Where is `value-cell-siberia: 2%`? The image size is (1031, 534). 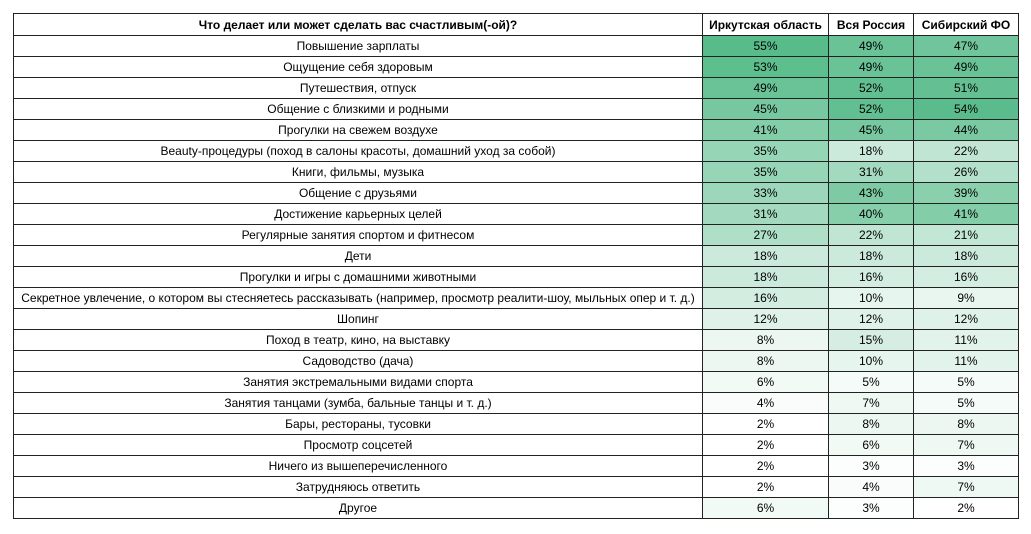 value-cell-siberia: 2% is located at coordinates (966, 508).